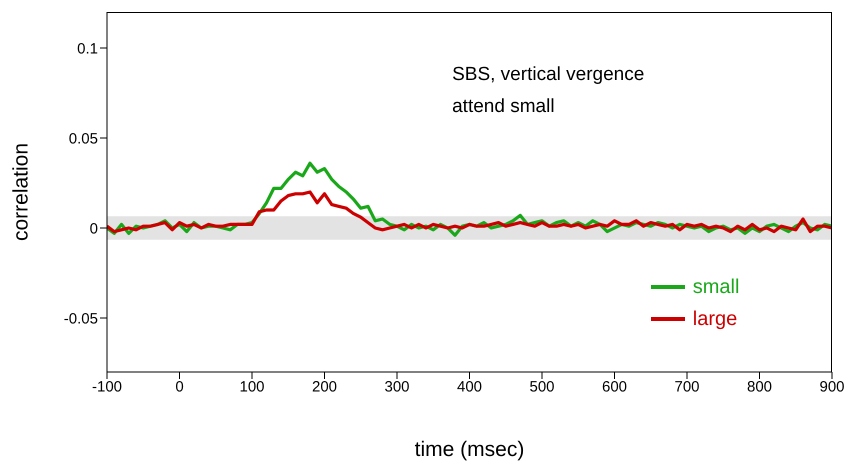  Describe the element at coordinates (469, 449) in the screenshot. I see `x-axis-title: time (msec)` at that location.